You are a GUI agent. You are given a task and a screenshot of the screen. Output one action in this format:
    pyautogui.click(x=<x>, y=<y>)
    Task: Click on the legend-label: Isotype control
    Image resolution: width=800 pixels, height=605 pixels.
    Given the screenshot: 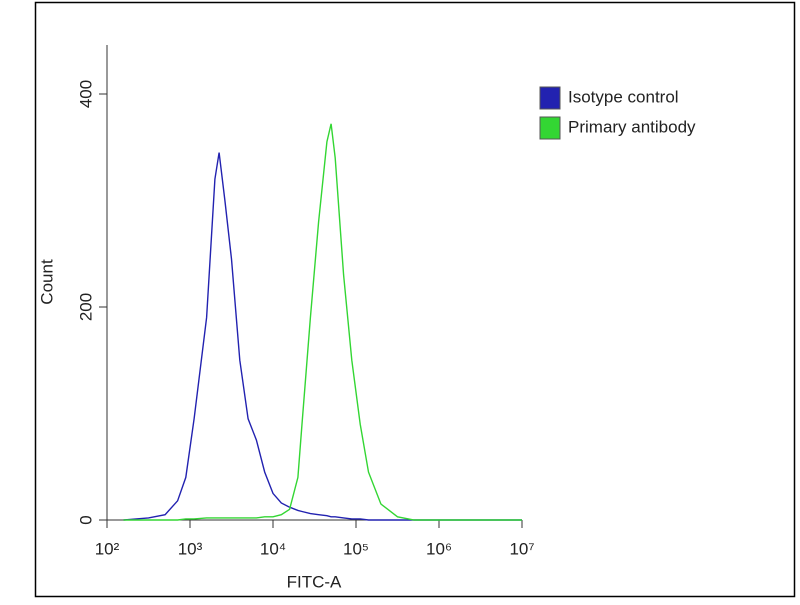 What is the action you would take?
    pyautogui.click(x=623, y=96)
    